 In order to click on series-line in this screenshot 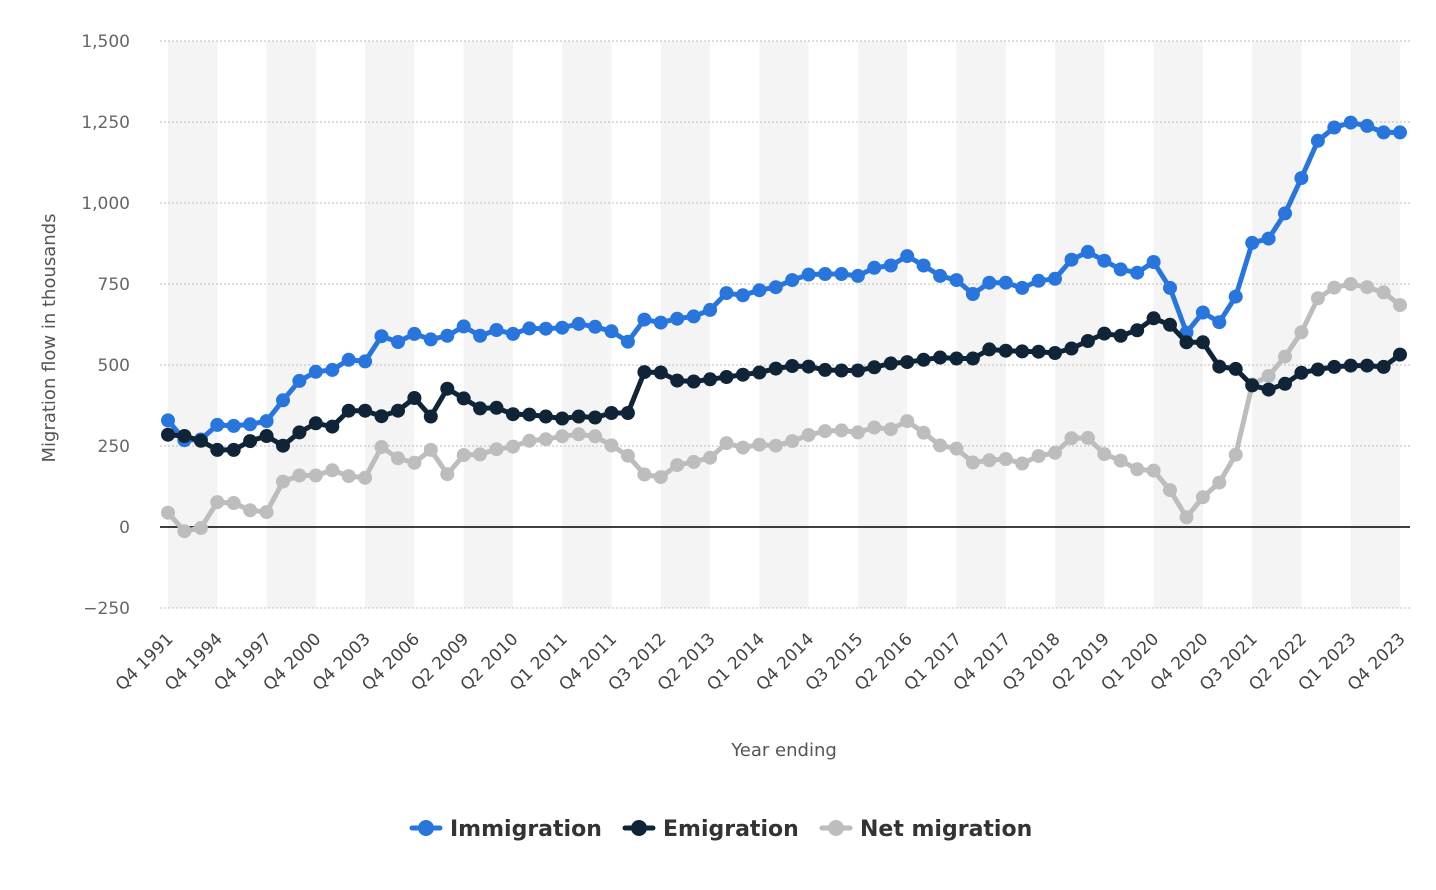, I will do `click(784, 384)`.